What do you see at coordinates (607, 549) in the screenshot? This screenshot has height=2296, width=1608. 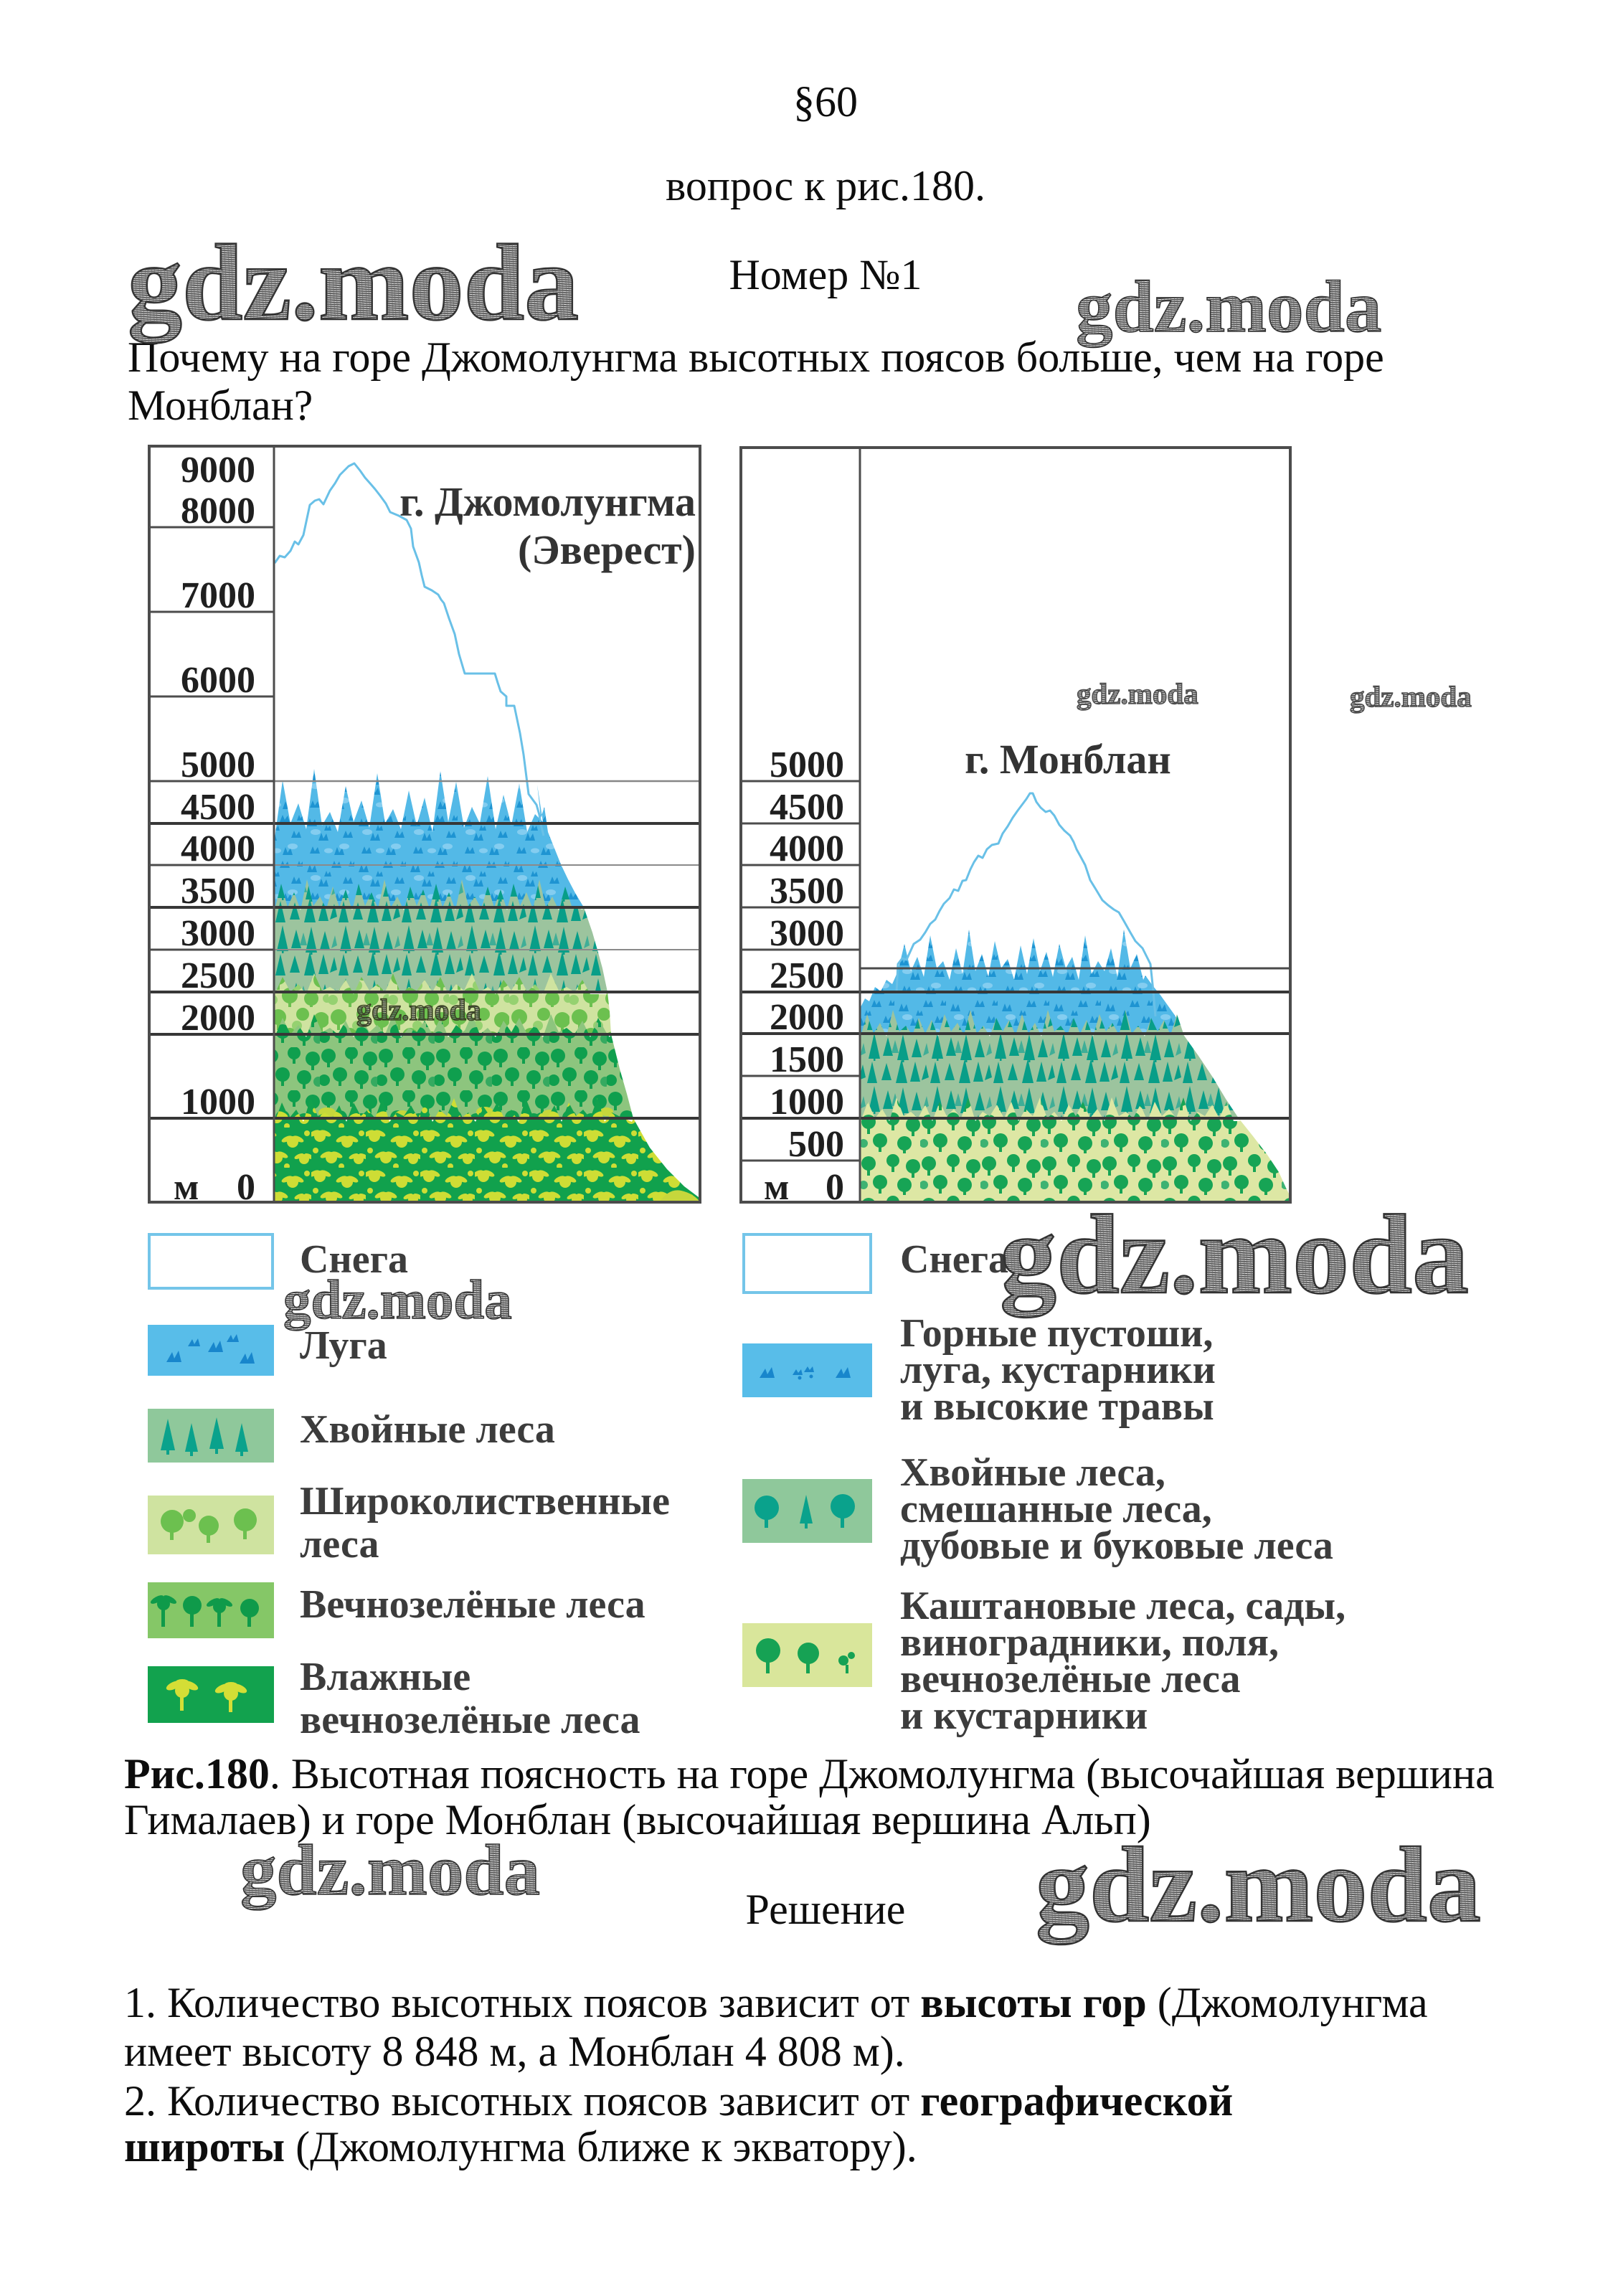 I see `svg-text: (Эверест)` at bounding box center [607, 549].